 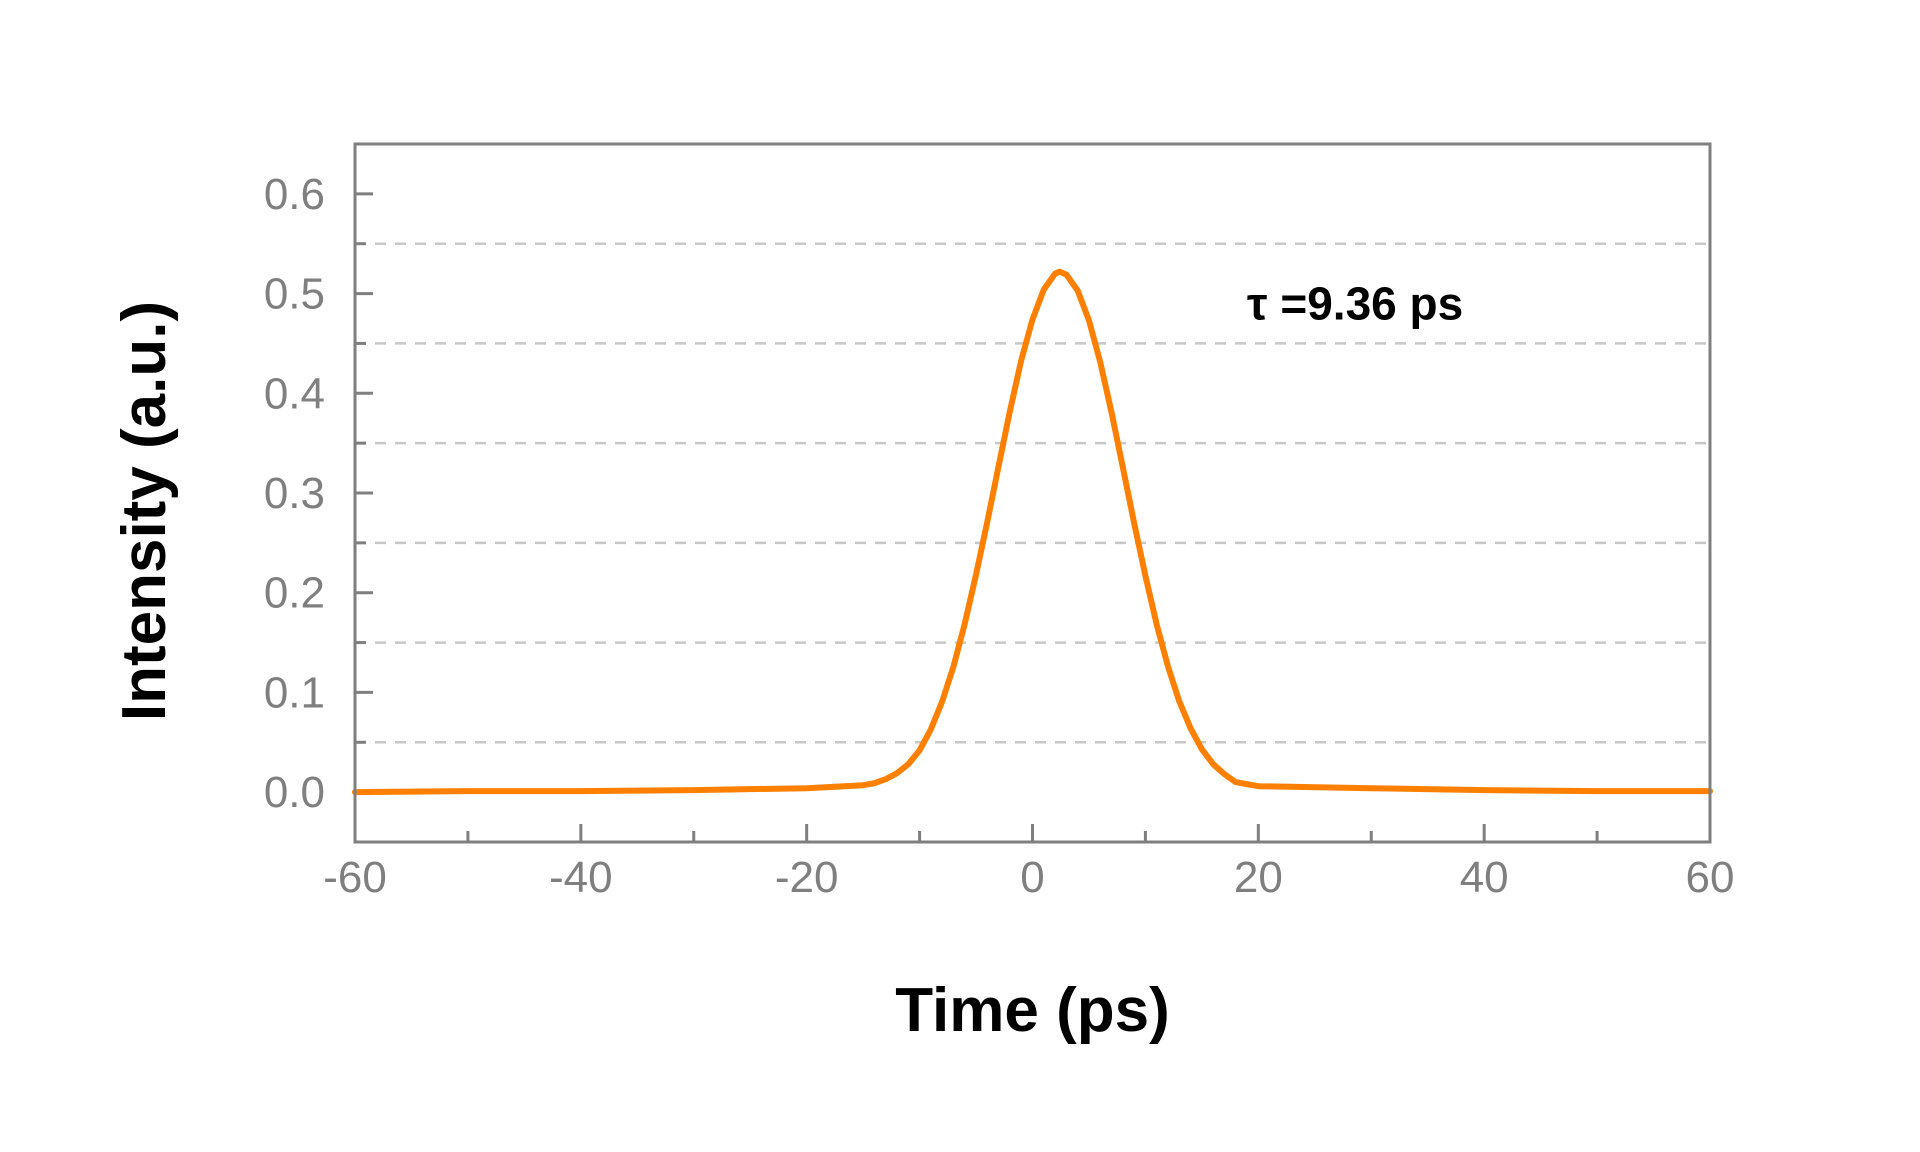 I want to click on x-tick-label: -20, so click(x=807, y=877).